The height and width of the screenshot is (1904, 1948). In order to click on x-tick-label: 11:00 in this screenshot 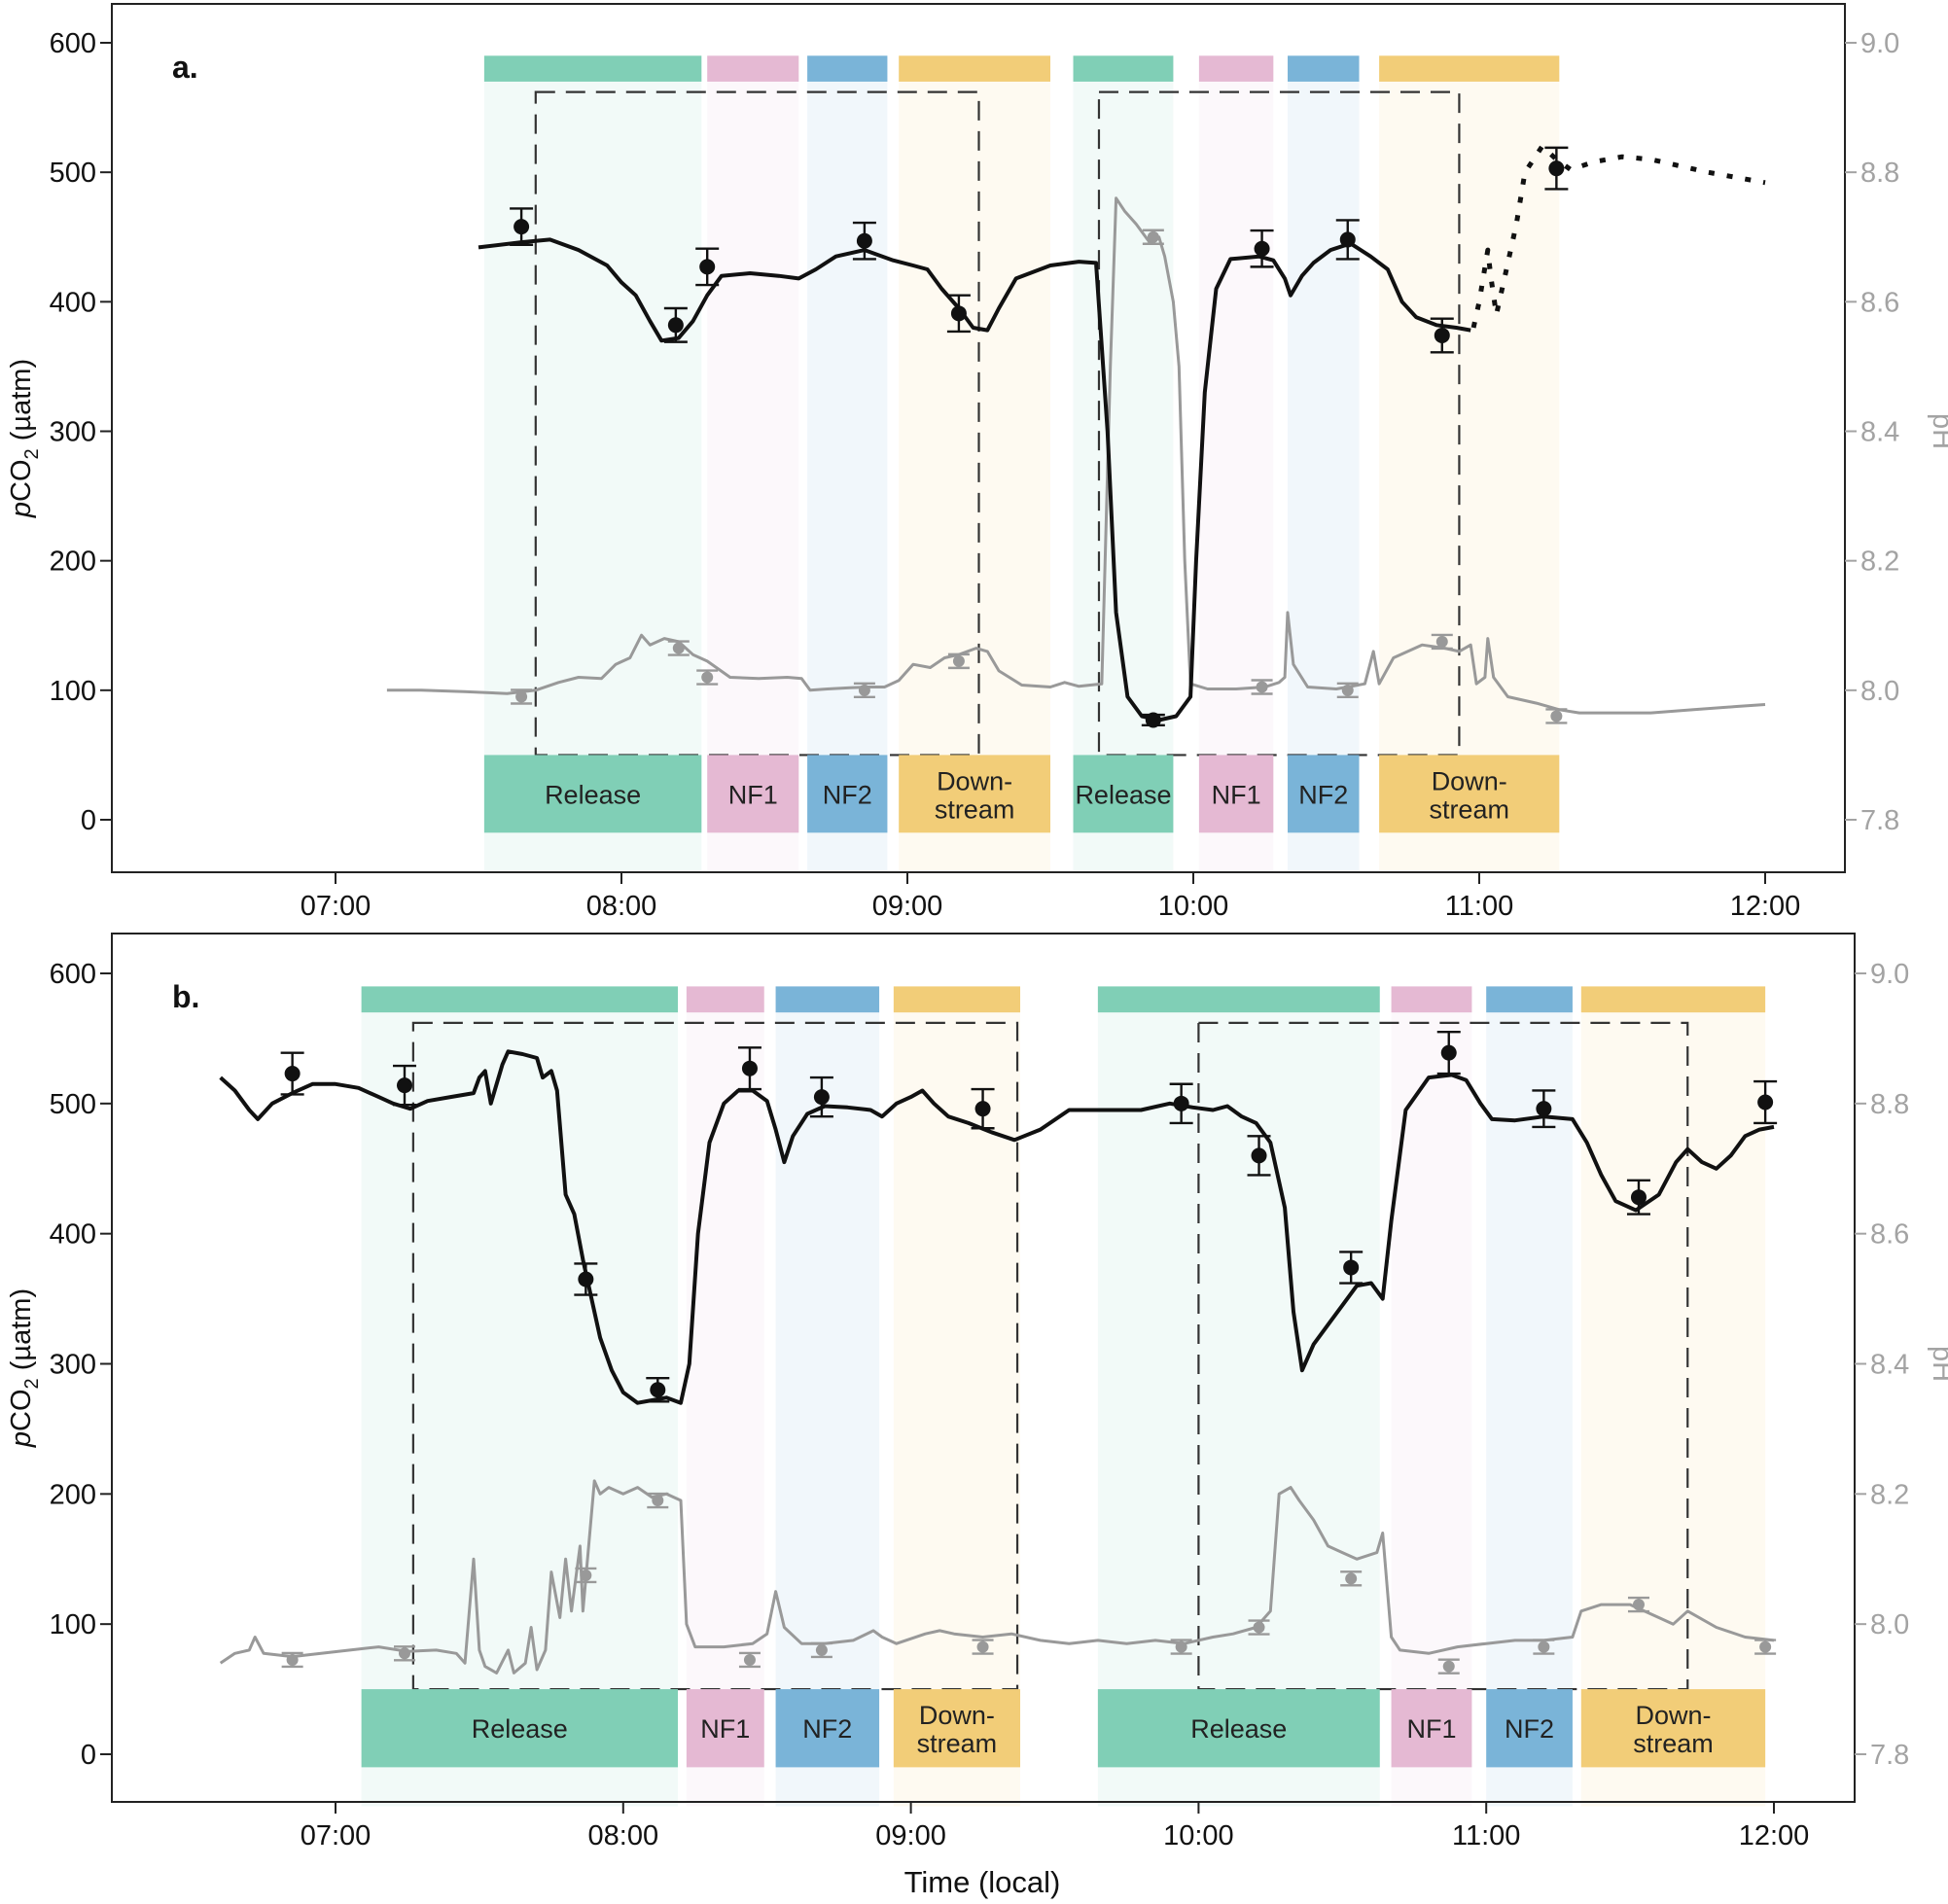, I will do `click(1486, 1835)`.